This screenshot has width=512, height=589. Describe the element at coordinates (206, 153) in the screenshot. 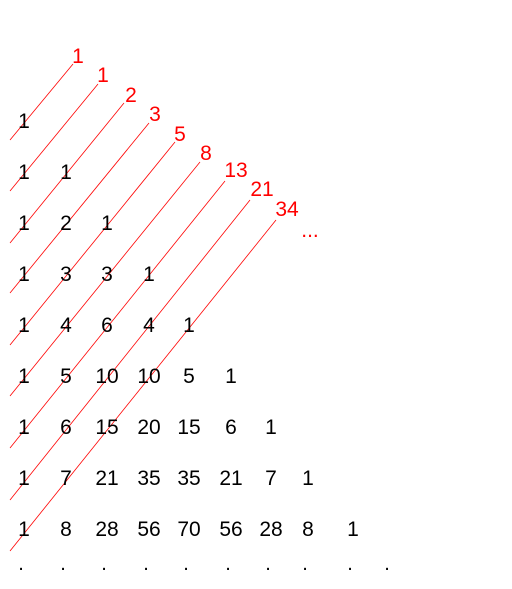

I see `fibonacci-label: 8` at that location.